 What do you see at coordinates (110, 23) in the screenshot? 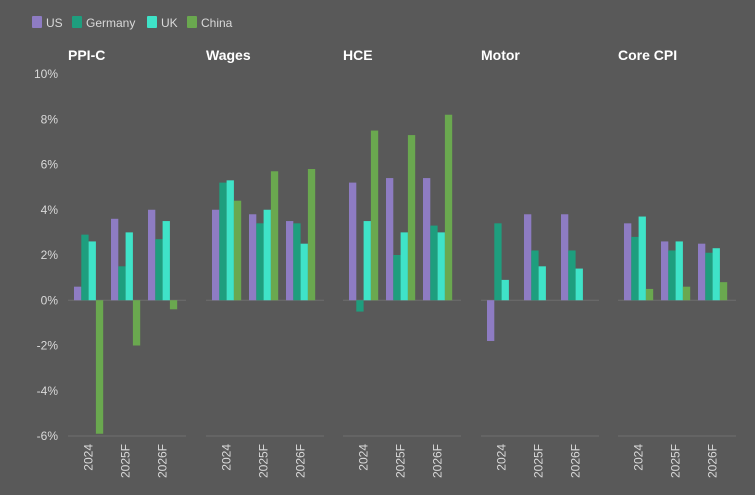
I see `legend-label-germany: Germany` at bounding box center [110, 23].